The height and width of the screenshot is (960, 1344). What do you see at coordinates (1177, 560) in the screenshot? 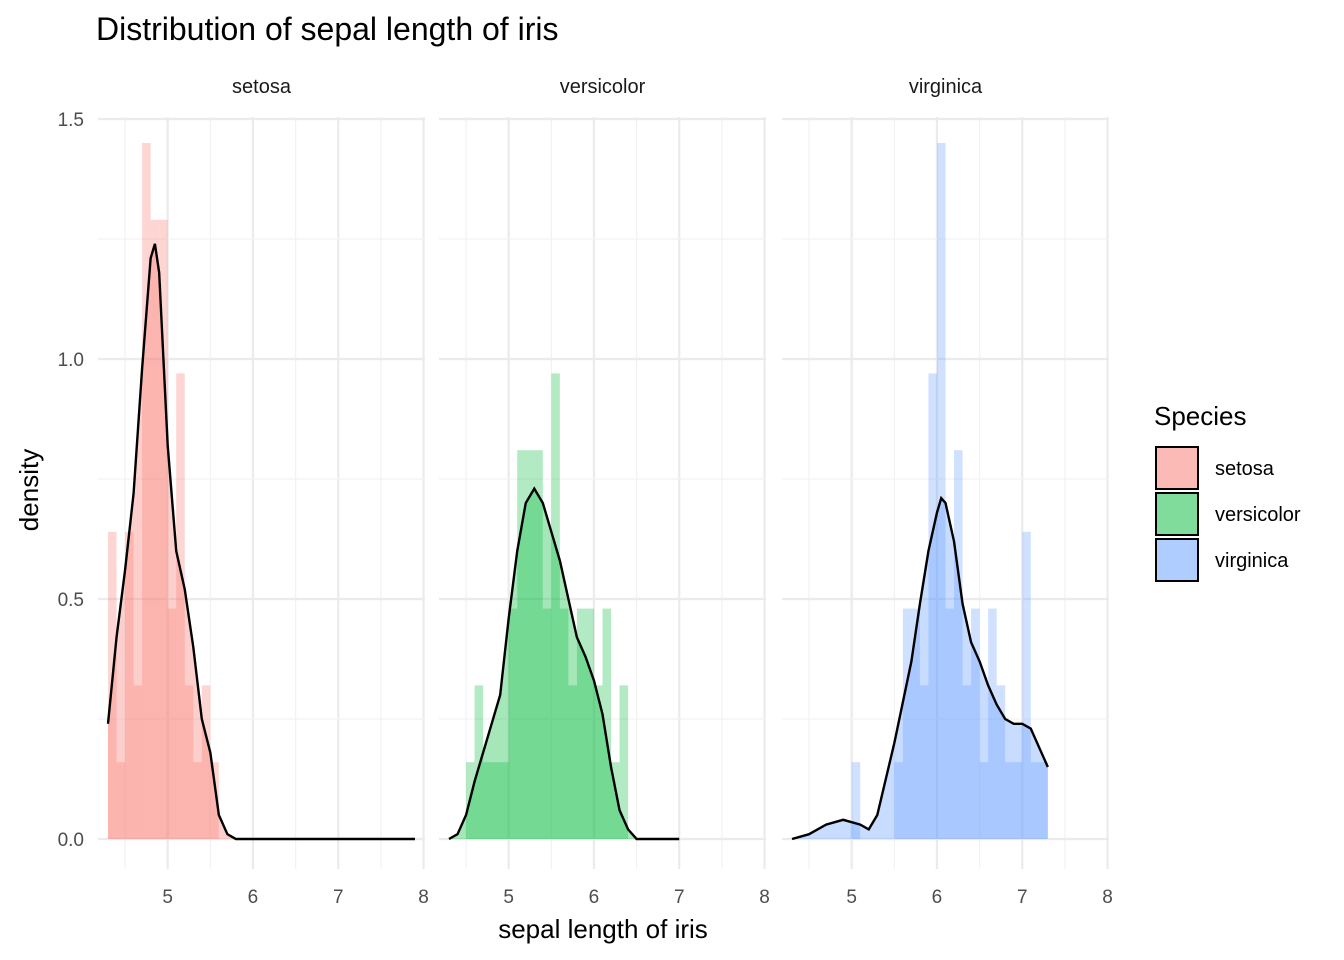
I see `legend-key-virginica` at bounding box center [1177, 560].